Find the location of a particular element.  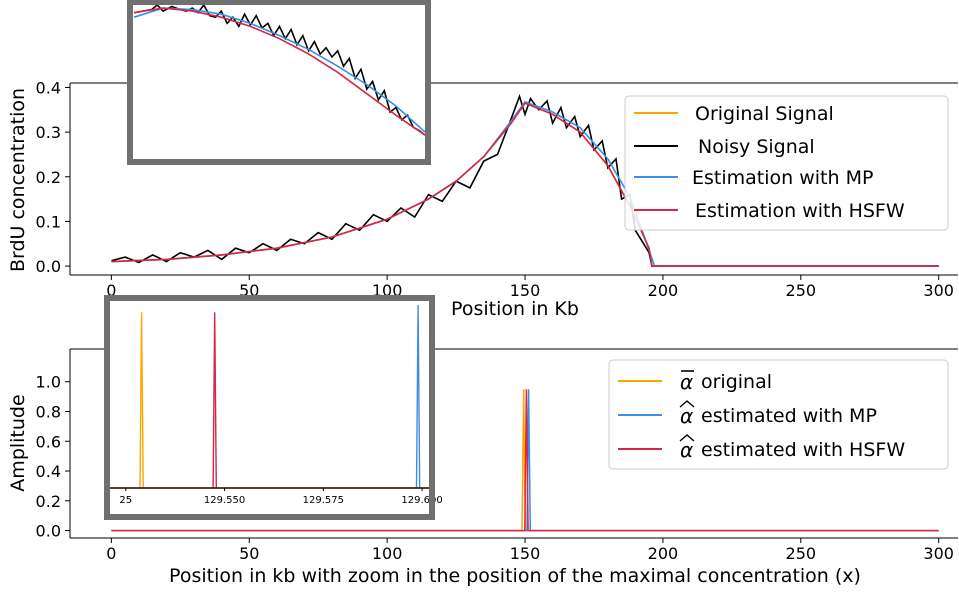

bottom-x-tick-label: 150 is located at coordinates (525, 553).